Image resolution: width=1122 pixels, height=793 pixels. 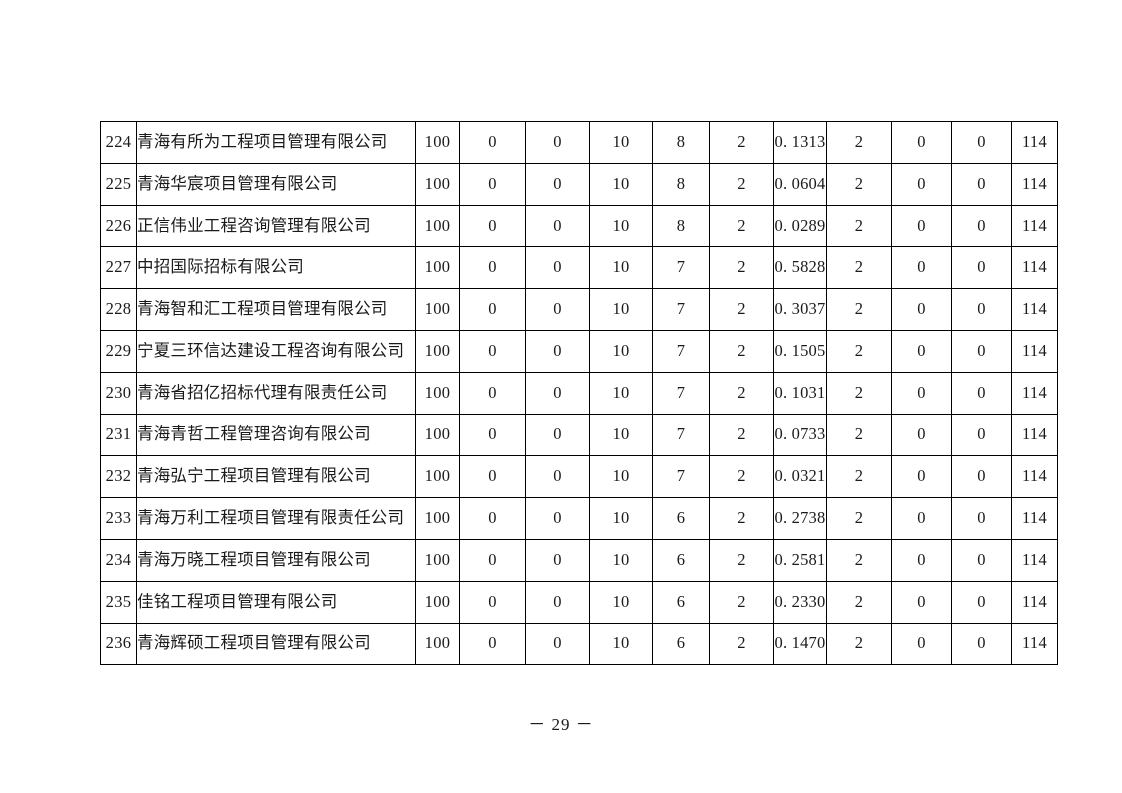 What do you see at coordinates (118, 560) in the screenshot?
I see `cell-sequence-number: 234` at bounding box center [118, 560].